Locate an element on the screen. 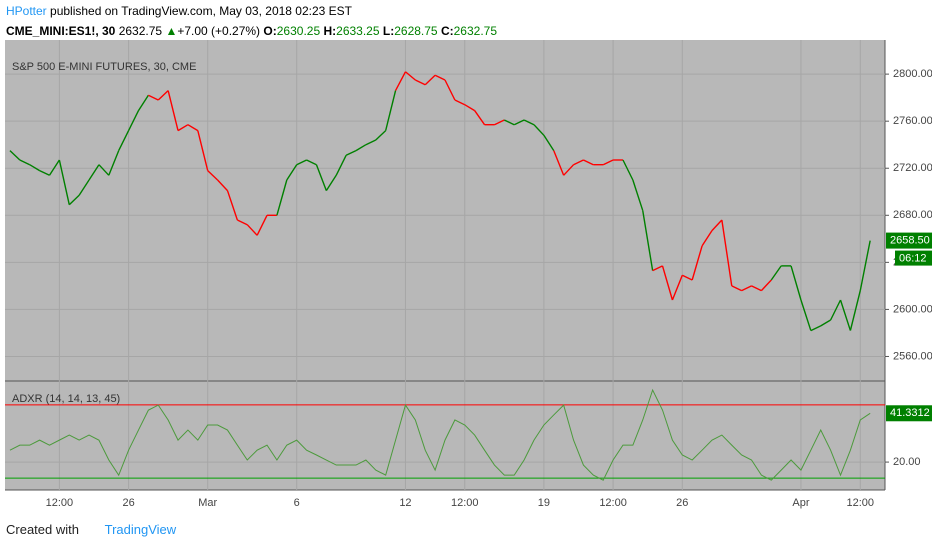 This screenshot has width=932, height=550. x-tick-label: 26 is located at coordinates (128, 503).